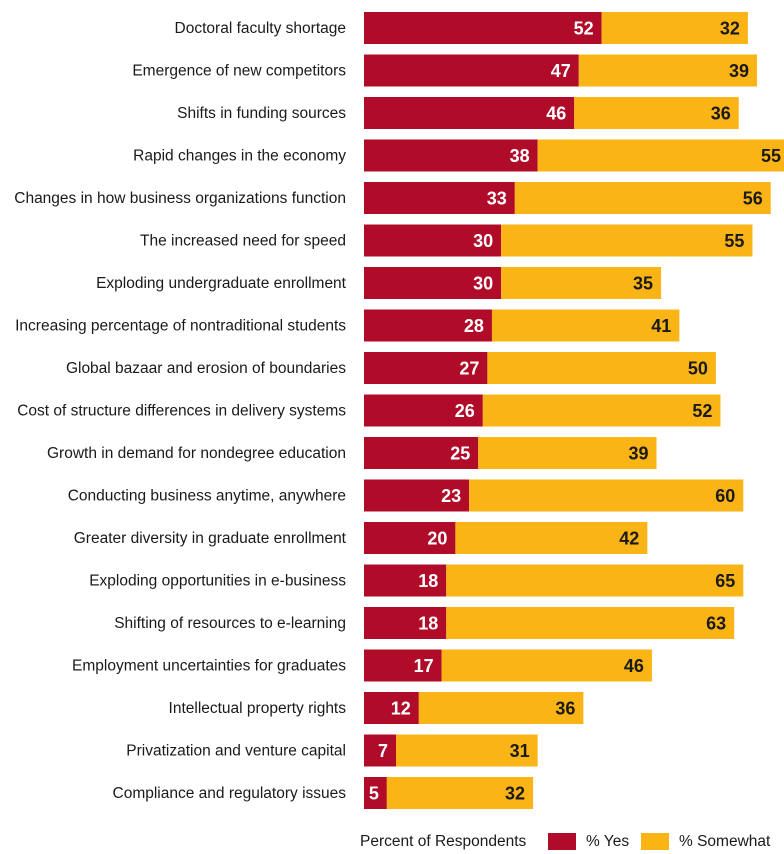  Describe the element at coordinates (655, 841) in the screenshot. I see `legend-swatch-somewhat` at that location.